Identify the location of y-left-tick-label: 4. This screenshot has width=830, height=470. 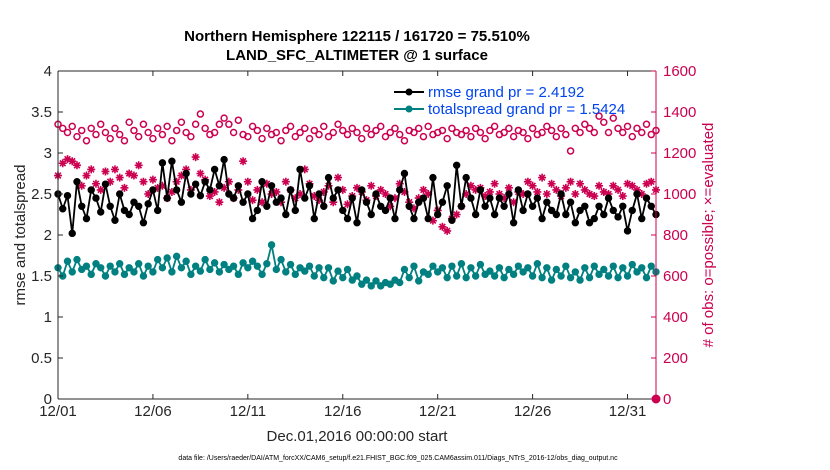
(48, 71).